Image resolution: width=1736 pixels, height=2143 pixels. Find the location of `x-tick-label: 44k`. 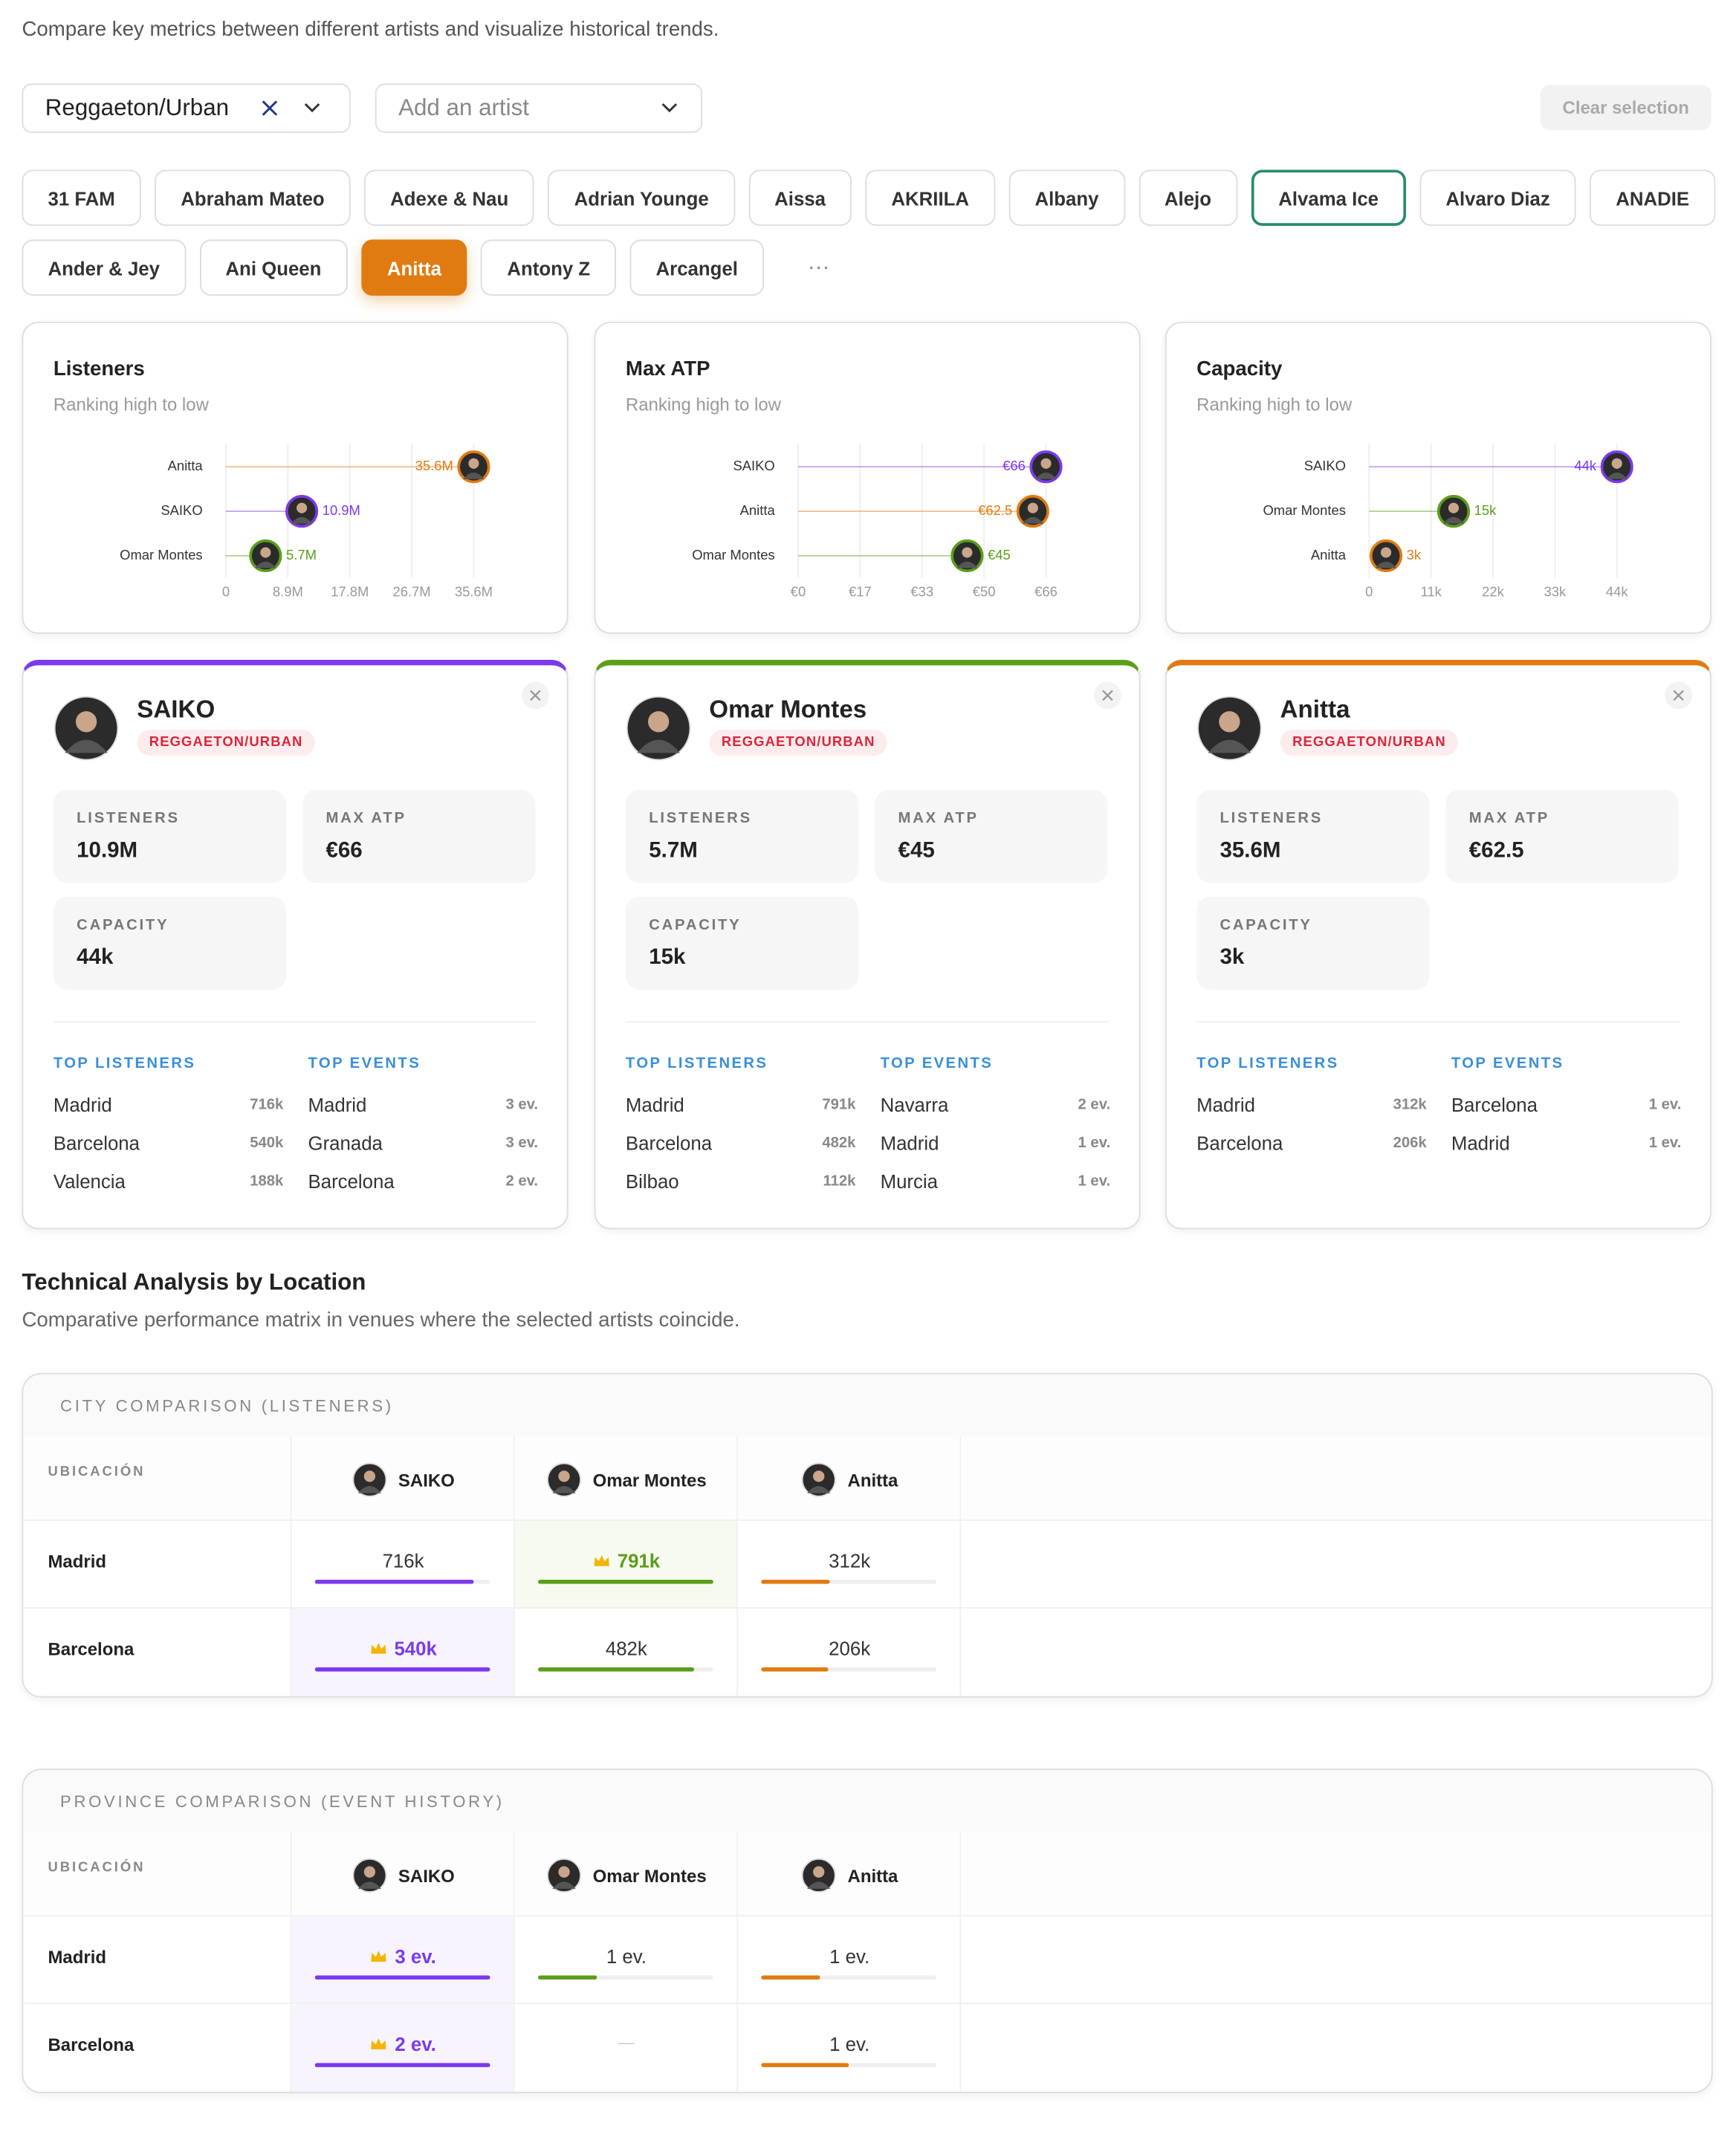

x-tick-label: 44k is located at coordinates (1617, 592).